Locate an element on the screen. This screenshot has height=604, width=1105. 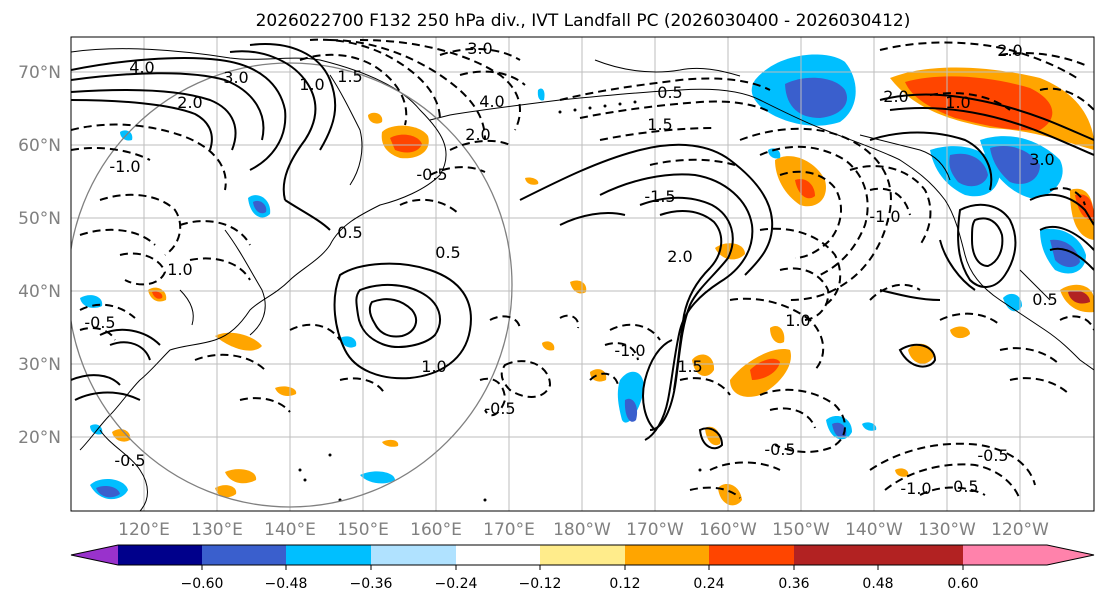
colorbar-tick-label: −0.48 is located at coordinates (286, 584).